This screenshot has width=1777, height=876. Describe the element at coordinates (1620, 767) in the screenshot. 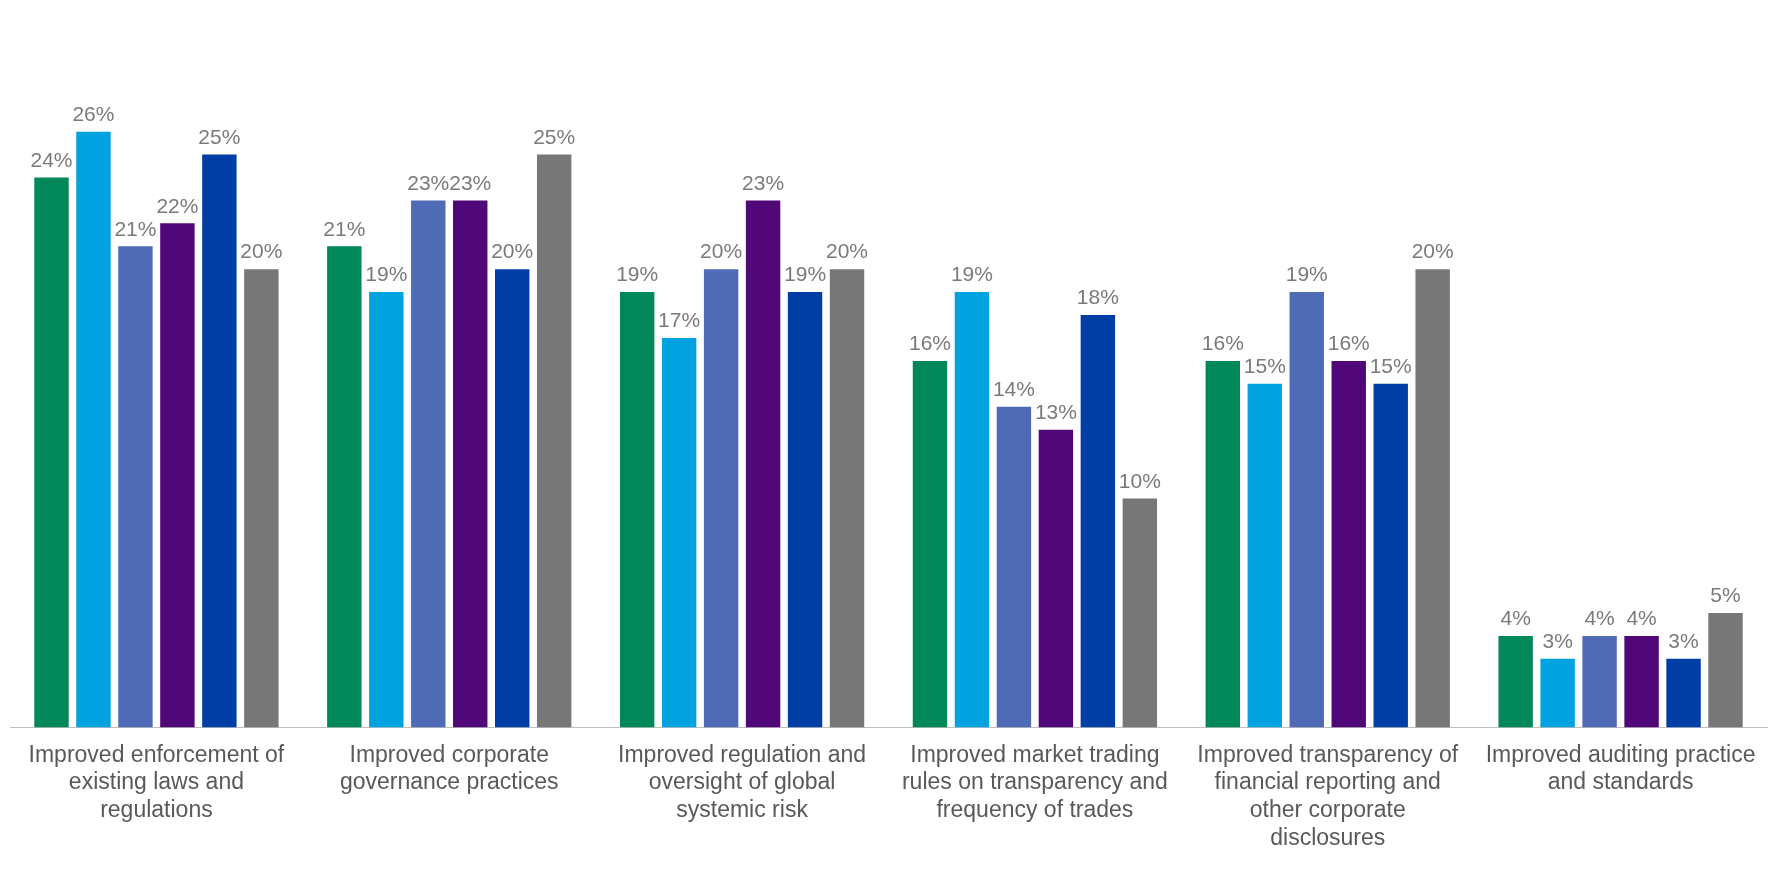

I see `x-tick-label: Improved auditing practice and standards` at that location.